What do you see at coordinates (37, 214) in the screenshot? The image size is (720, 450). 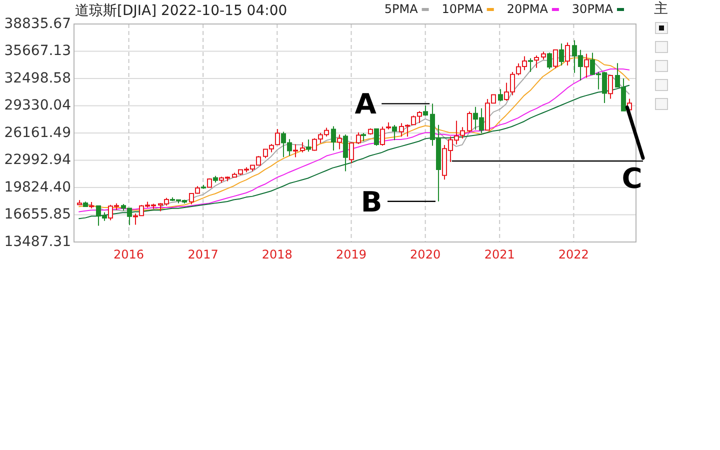 I see `y-tick-label: 16655.85` at bounding box center [37, 214].